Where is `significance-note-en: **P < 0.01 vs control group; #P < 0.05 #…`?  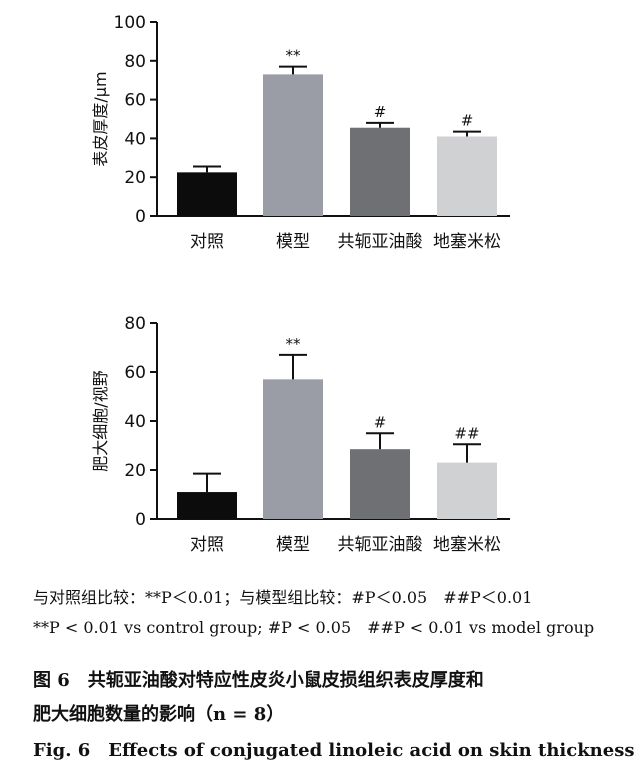
significance-note-en: **P < 0.01 vs control group; #P < 0.05 #… is located at coordinates (314, 627).